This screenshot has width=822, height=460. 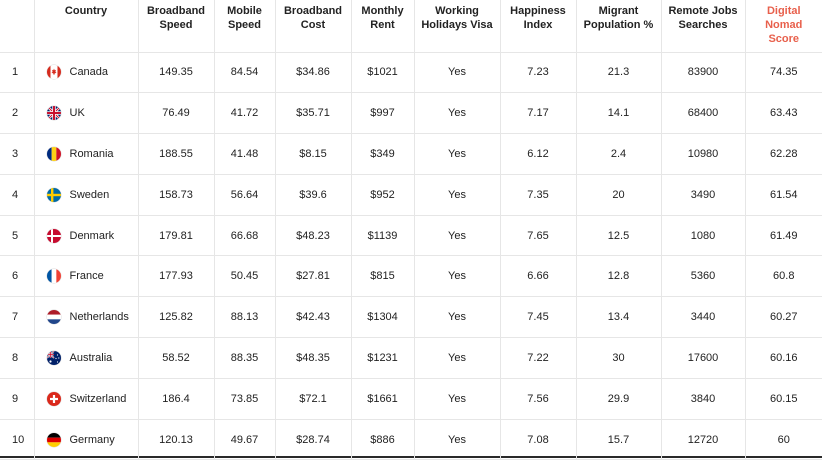 I want to click on digital-nomad-score-cell: 61.54, so click(x=783, y=195).